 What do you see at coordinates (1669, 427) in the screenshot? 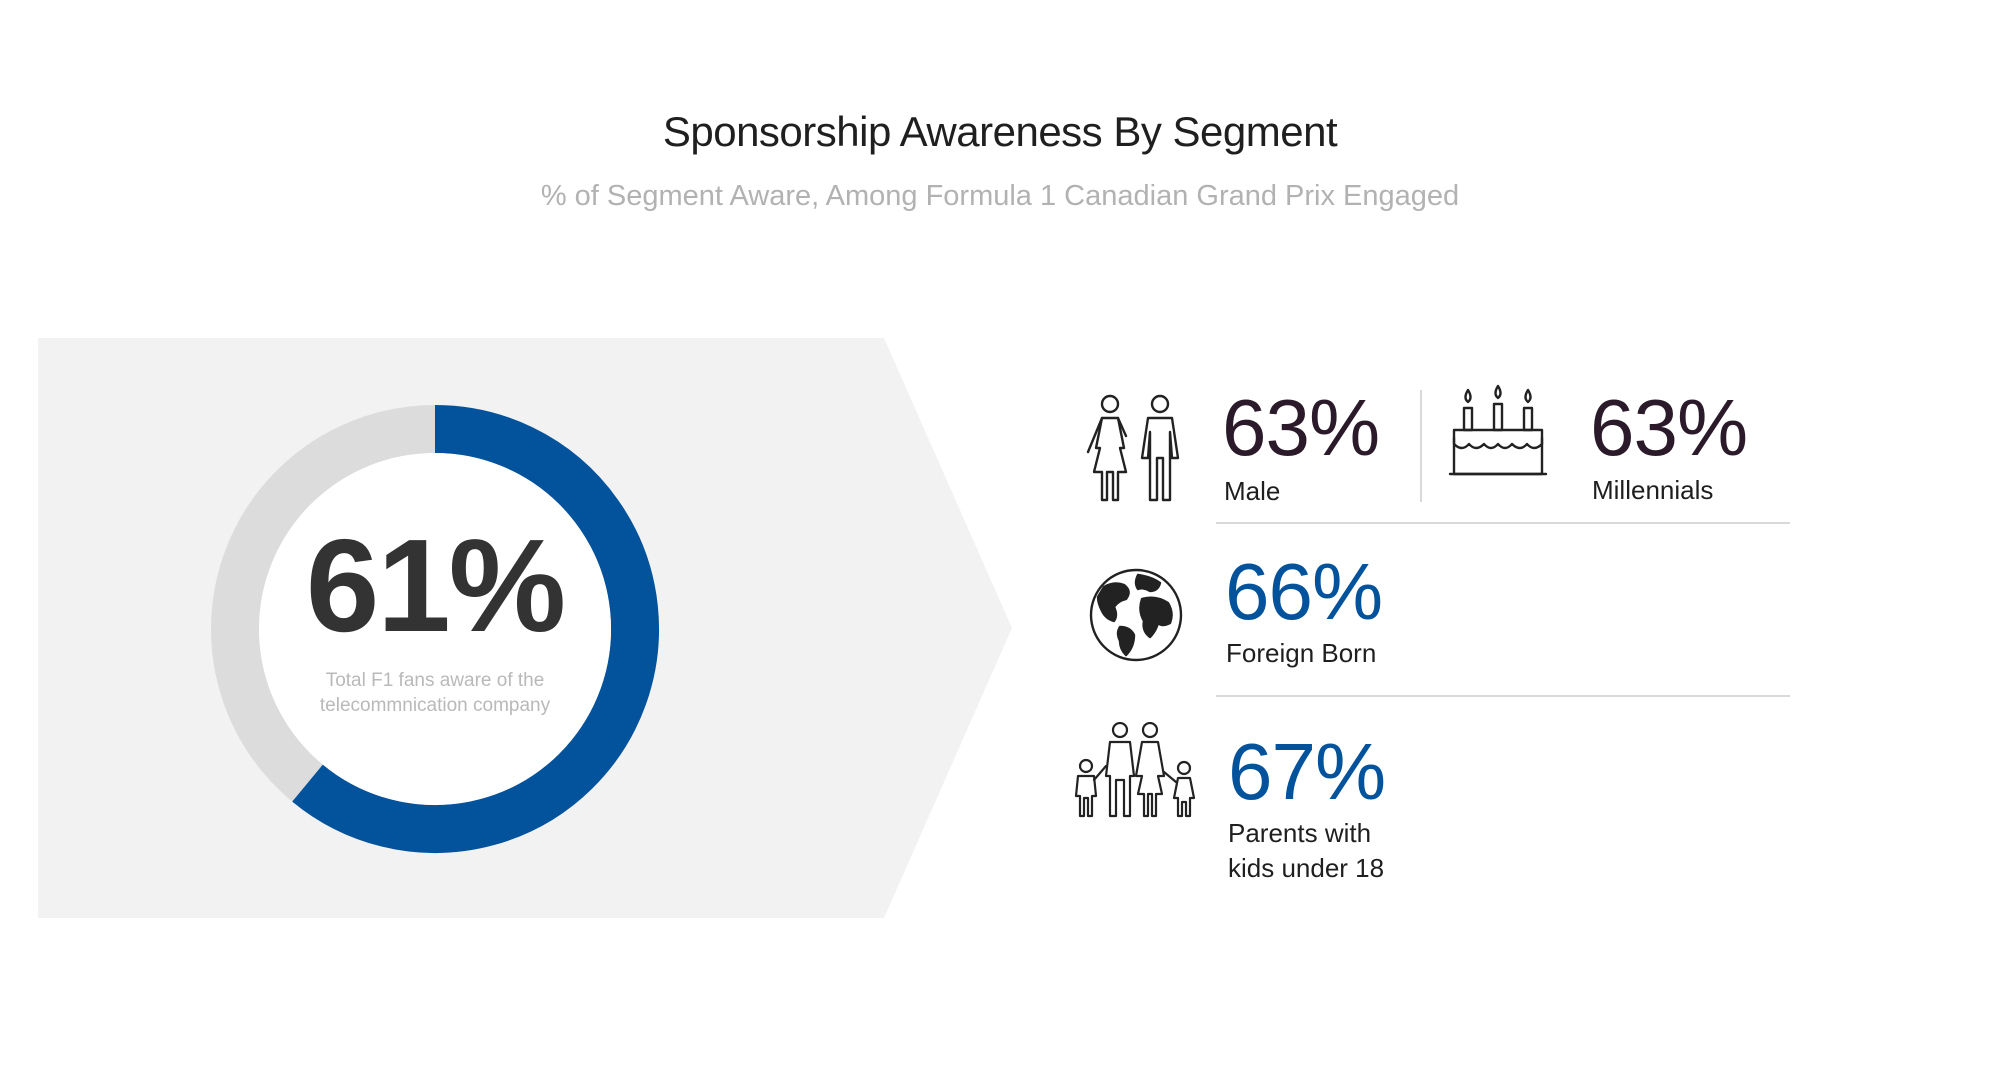
I see `segment-value-millennials: 63%` at bounding box center [1669, 427].